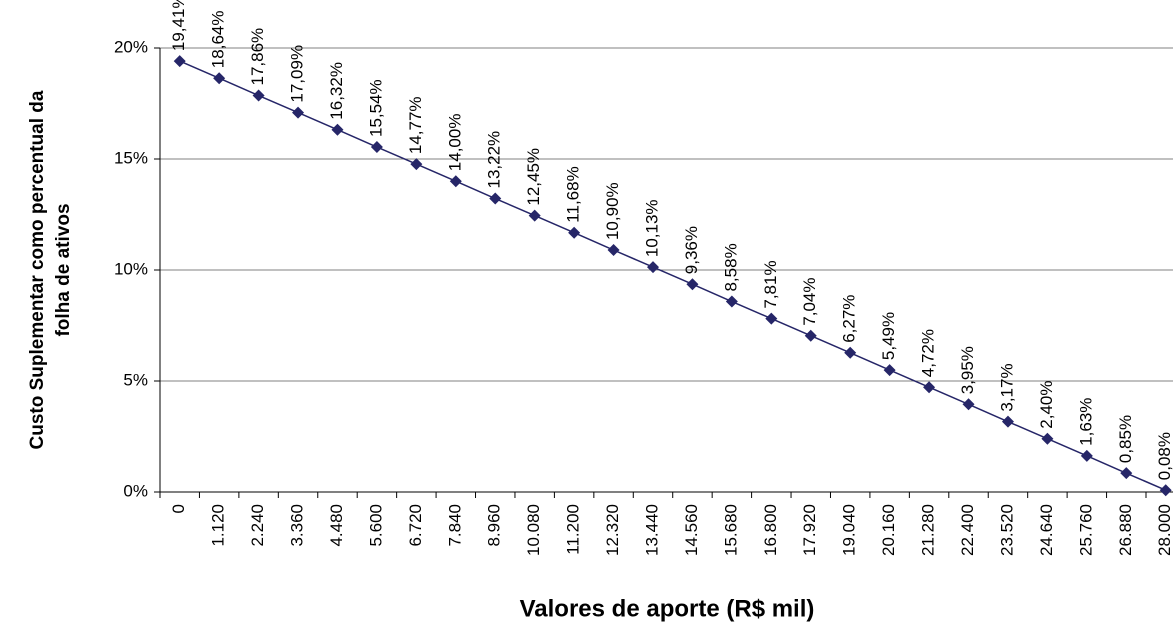 This screenshot has width=1174, height=643. Describe the element at coordinates (1164, 456) in the screenshot. I see `data-label: 0,08%` at that location.